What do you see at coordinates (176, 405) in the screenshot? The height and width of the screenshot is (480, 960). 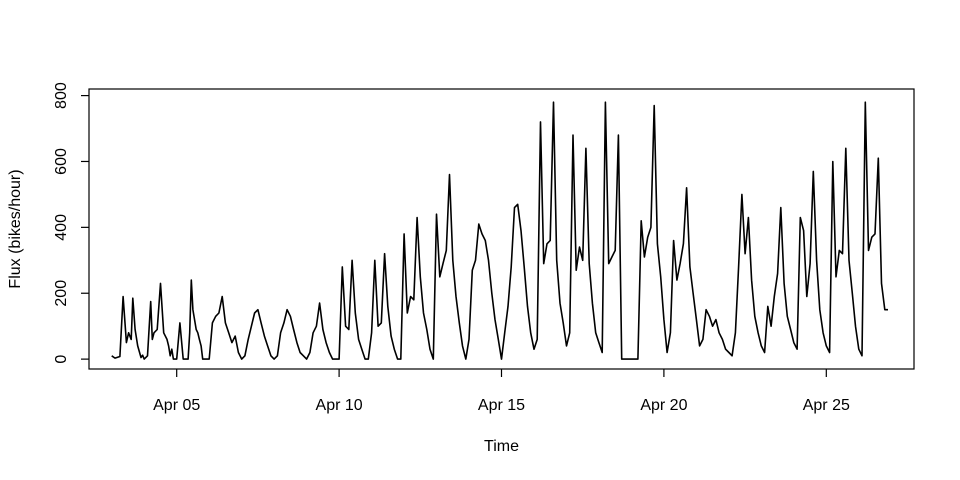 I see `x-tick-label: Apr 05` at bounding box center [176, 405].